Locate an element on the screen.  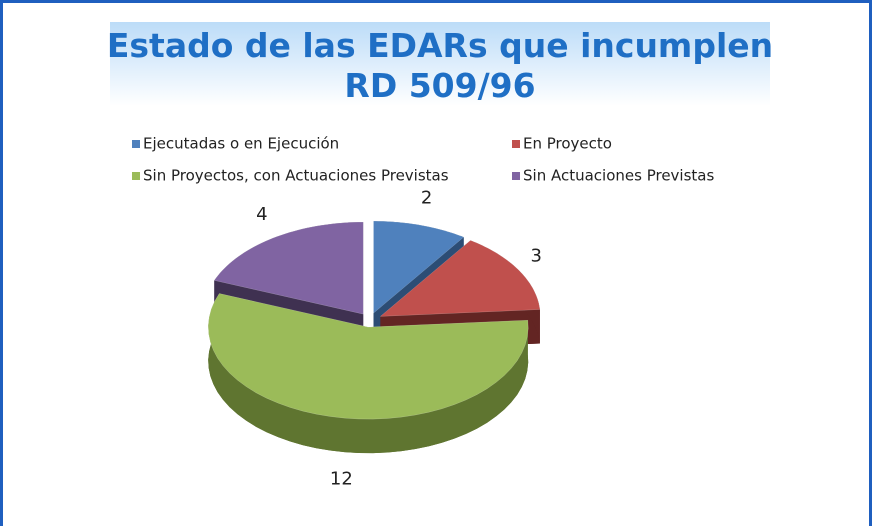
slice-wall is located at coordinates (368, 373).